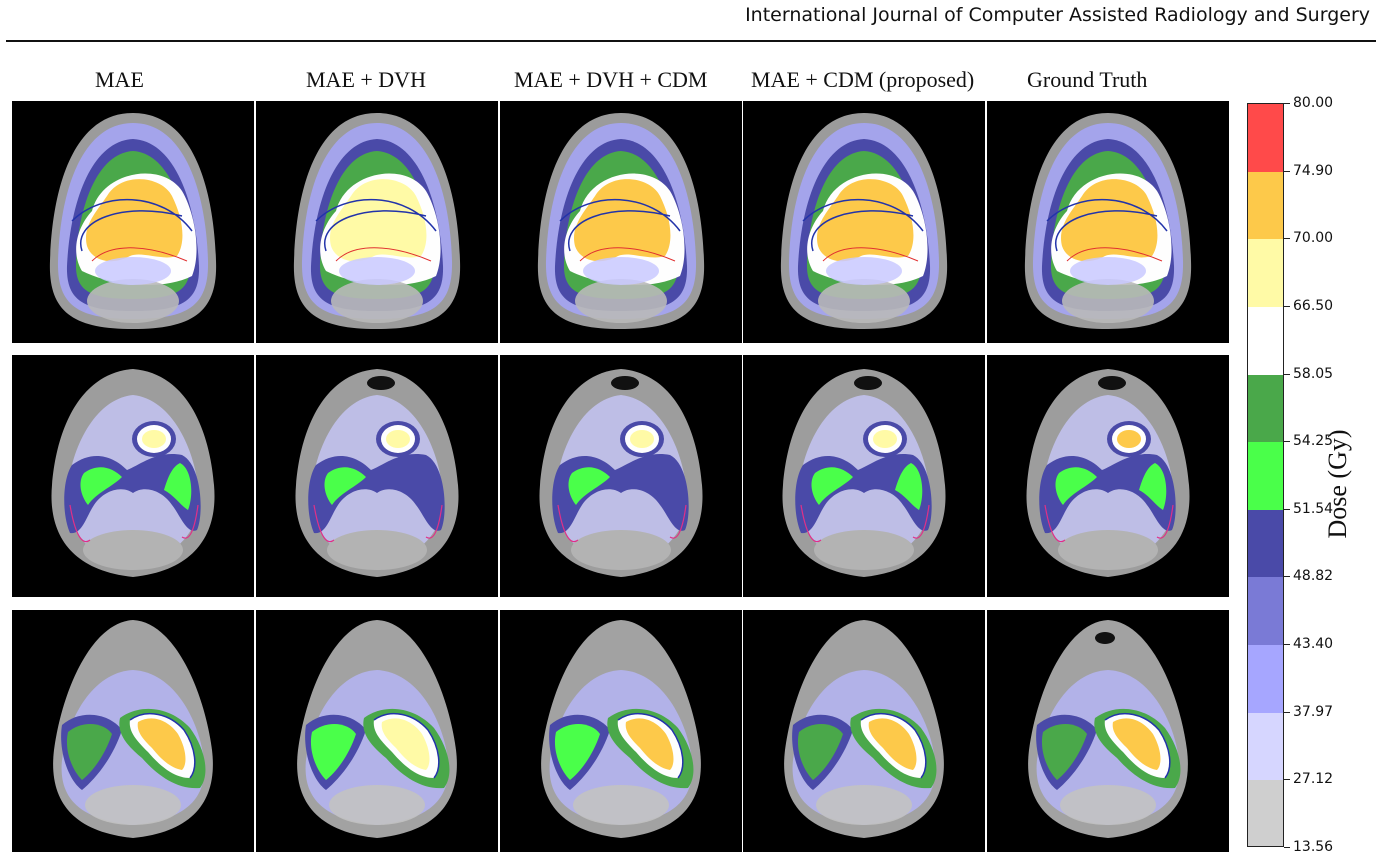 The width and height of the screenshot is (1382, 862). What do you see at coordinates (366, 79) in the screenshot?
I see `column-title-mae-dvh: MAE + DVH` at bounding box center [366, 79].